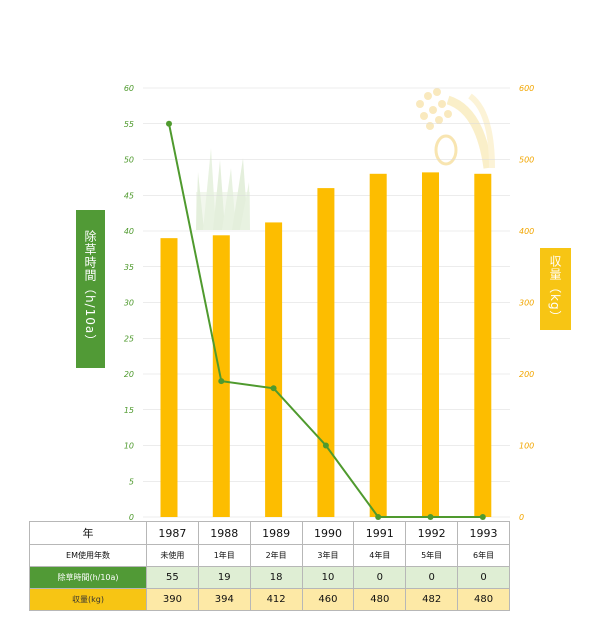  I want to click on yield-cell: 482, so click(432, 599).